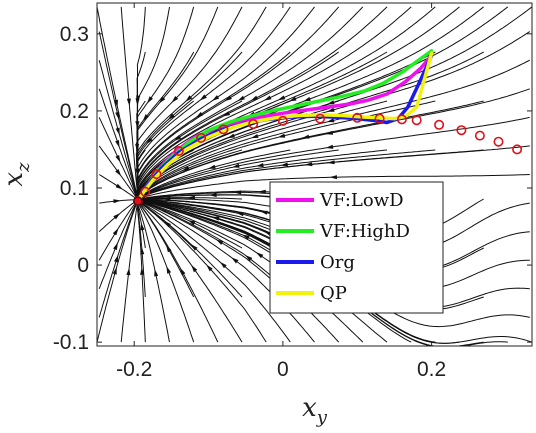 This screenshot has width=536, height=433. I want to click on y-axis-label: xz, so click(17, 174).